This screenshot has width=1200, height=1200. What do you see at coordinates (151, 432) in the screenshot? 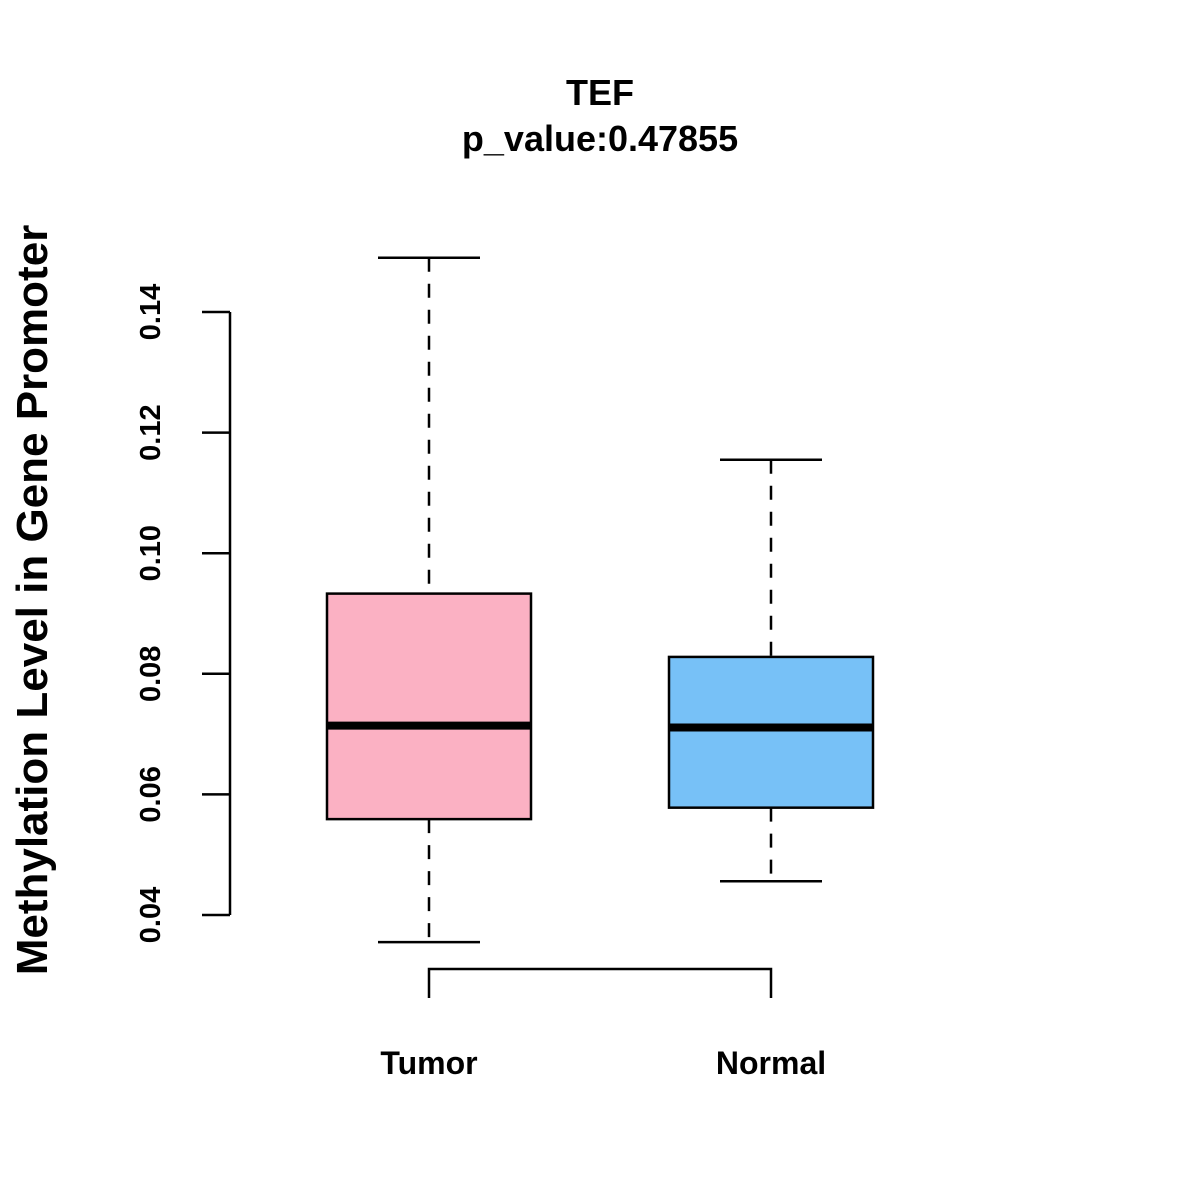
I see `y-tick-label: 0.12` at bounding box center [151, 432].